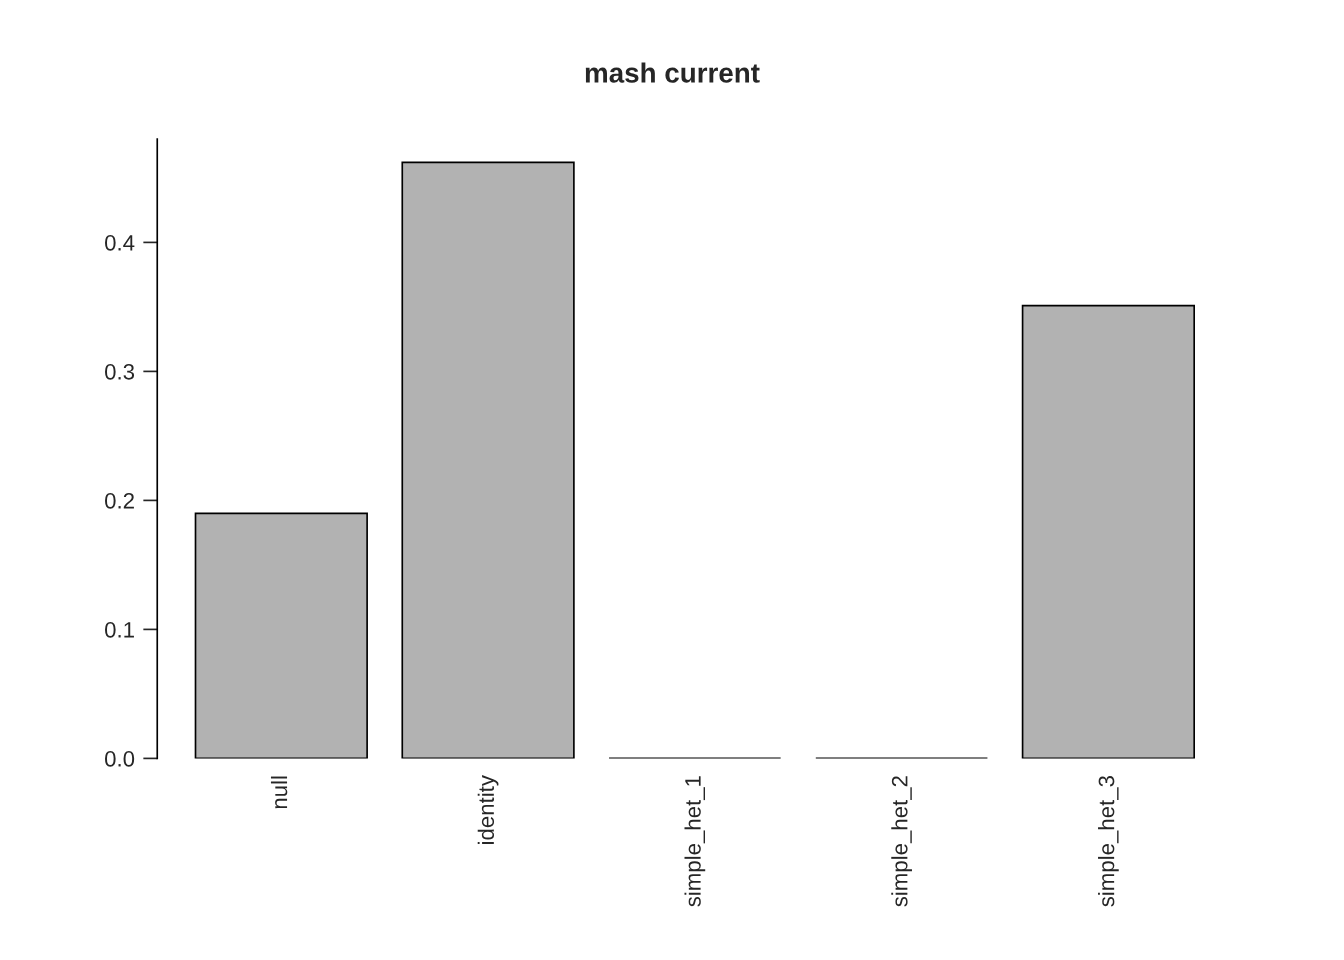 This screenshot has width=1344, height=960. Describe the element at coordinates (488, 809) in the screenshot. I see `x-tick-label: identity` at that location.